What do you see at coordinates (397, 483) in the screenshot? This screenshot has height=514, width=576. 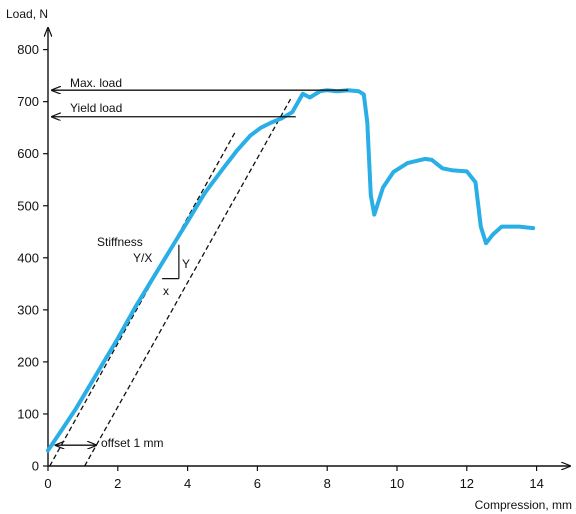 I see `x-tick-label: 10` at bounding box center [397, 483].